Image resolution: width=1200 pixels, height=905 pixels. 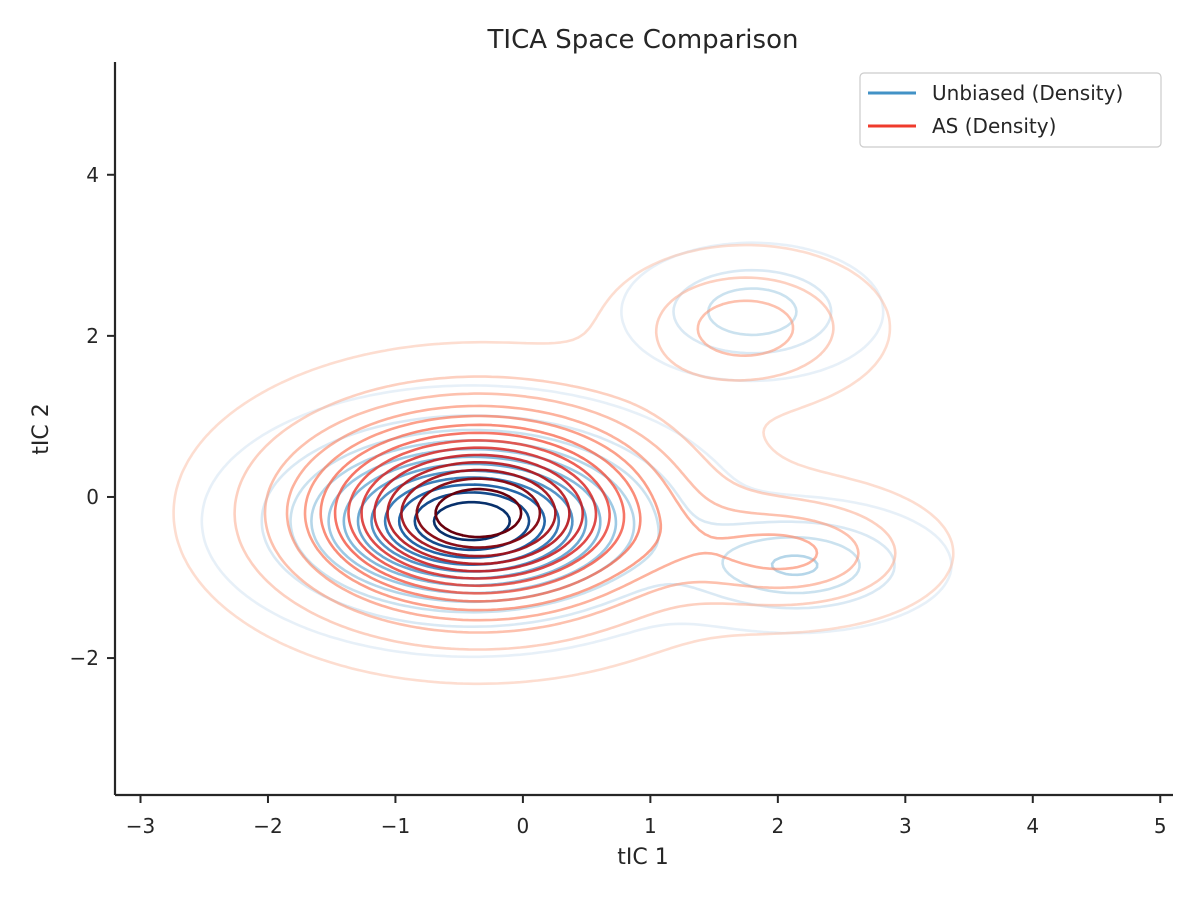 I want to click on y-tick-label: 4, so click(x=92, y=175).